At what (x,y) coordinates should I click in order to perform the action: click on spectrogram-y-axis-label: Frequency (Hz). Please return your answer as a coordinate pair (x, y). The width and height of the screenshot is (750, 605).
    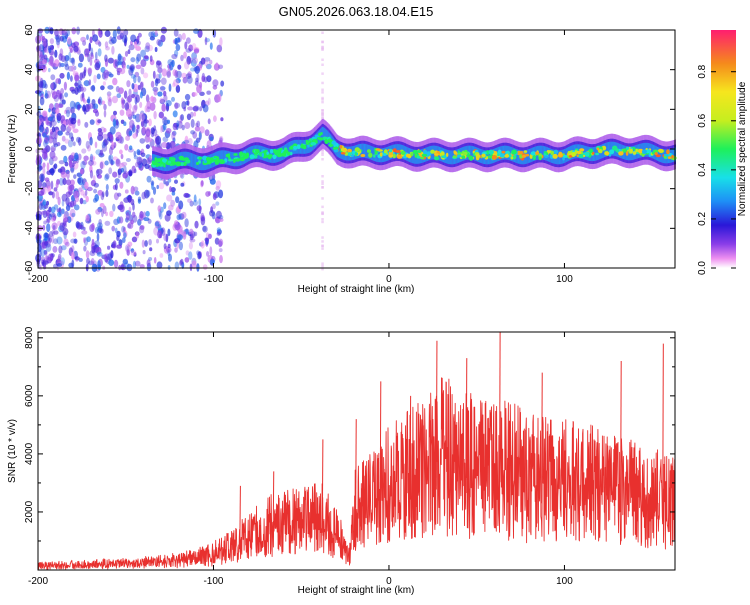
    Looking at the image, I should click on (12, 149).